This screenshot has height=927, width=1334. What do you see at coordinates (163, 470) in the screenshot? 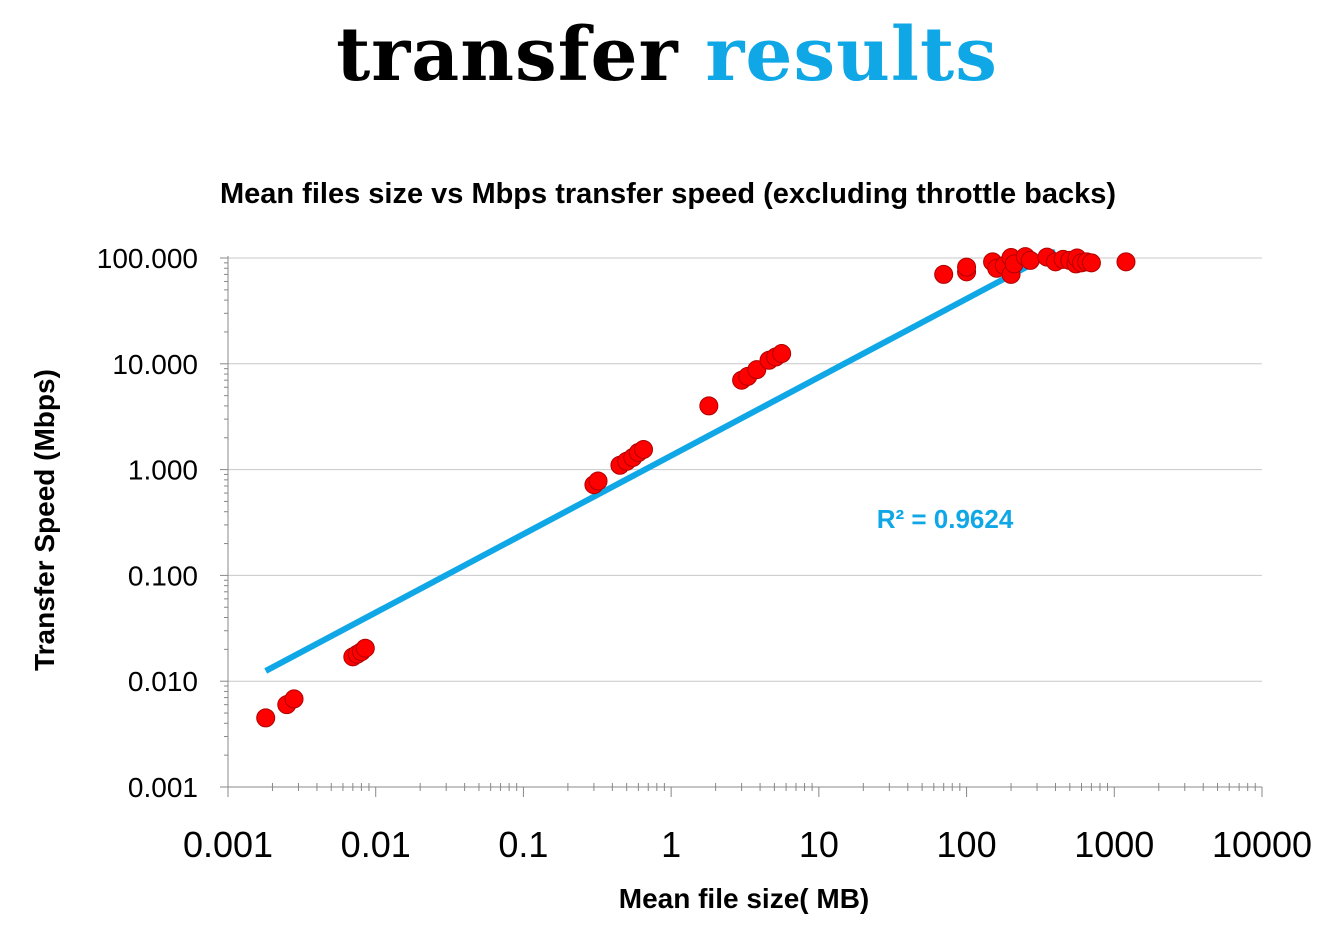
I see `y-tick-label: 1.000` at bounding box center [163, 470].